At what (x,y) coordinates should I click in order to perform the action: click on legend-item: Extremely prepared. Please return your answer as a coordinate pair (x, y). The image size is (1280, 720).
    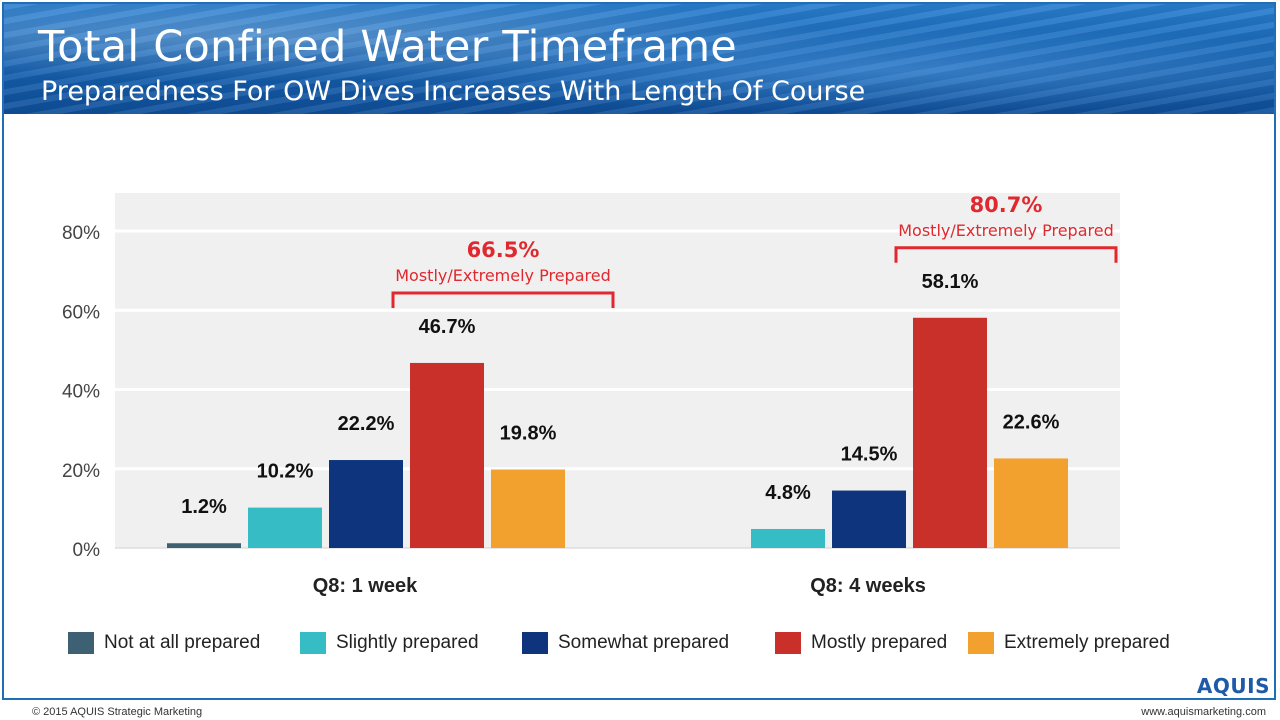
    Looking at the image, I should click on (1069, 643).